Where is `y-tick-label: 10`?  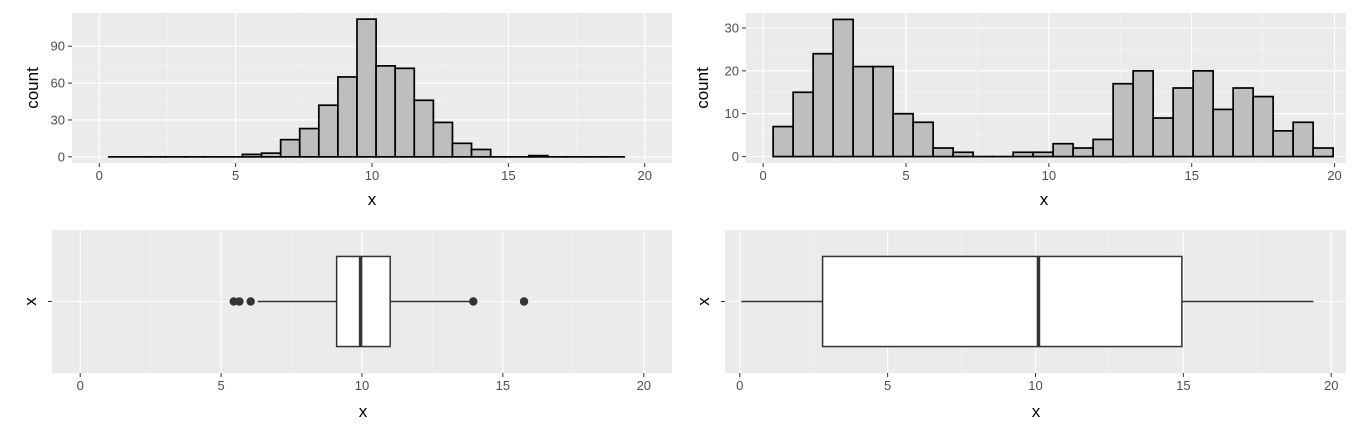
y-tick-label: 10 is located at coordinates (732, 113).